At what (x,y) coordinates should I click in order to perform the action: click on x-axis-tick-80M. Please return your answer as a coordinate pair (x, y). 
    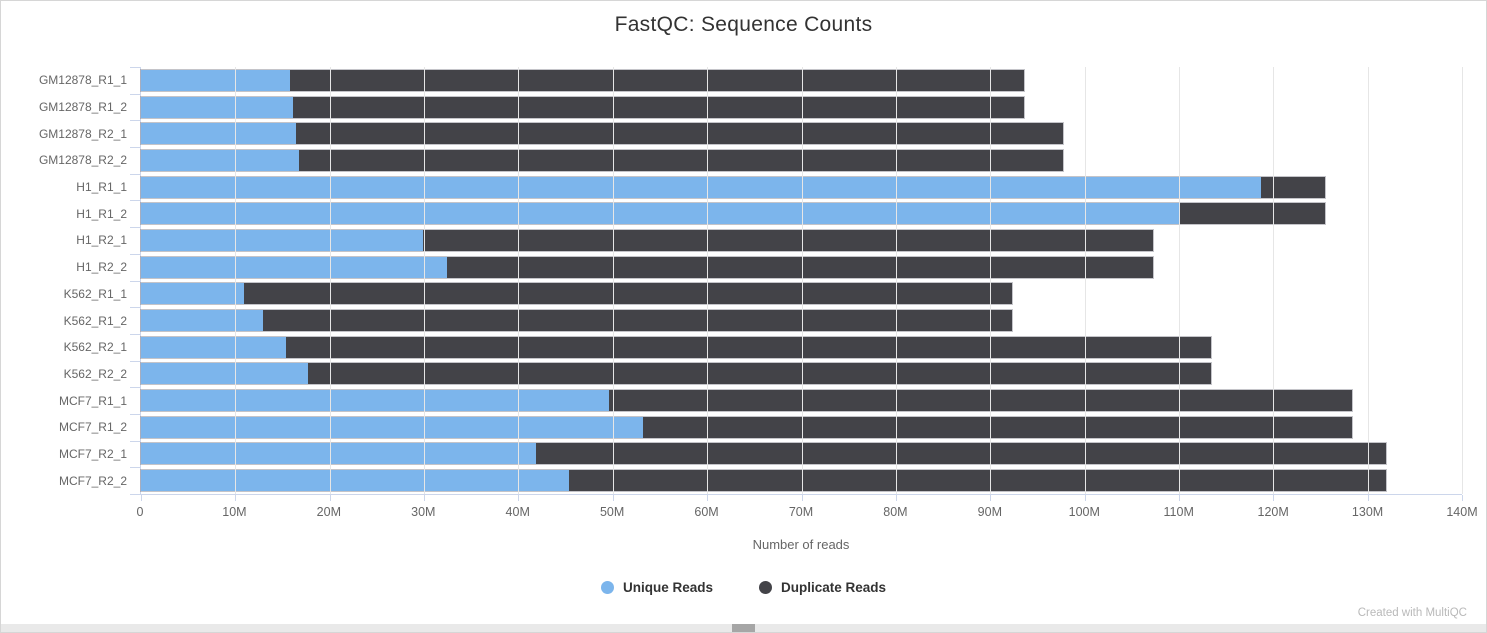
    Looking at the image, I should click on (896, 498).